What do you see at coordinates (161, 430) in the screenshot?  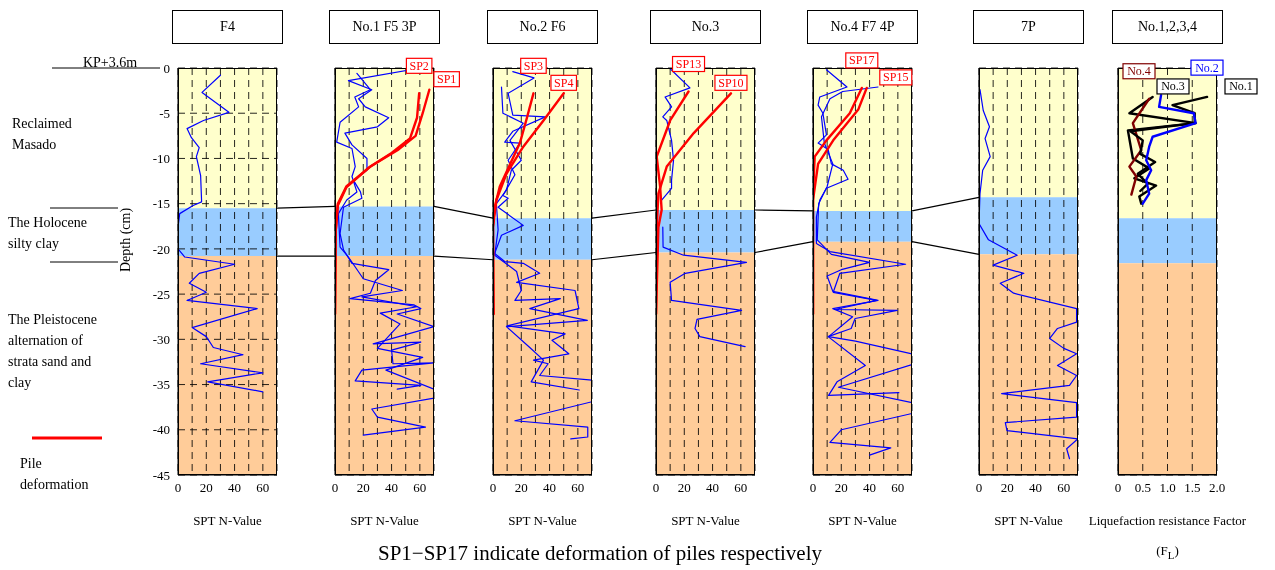 I see `y-tick-label: -40` at bounding box center [161, 430].